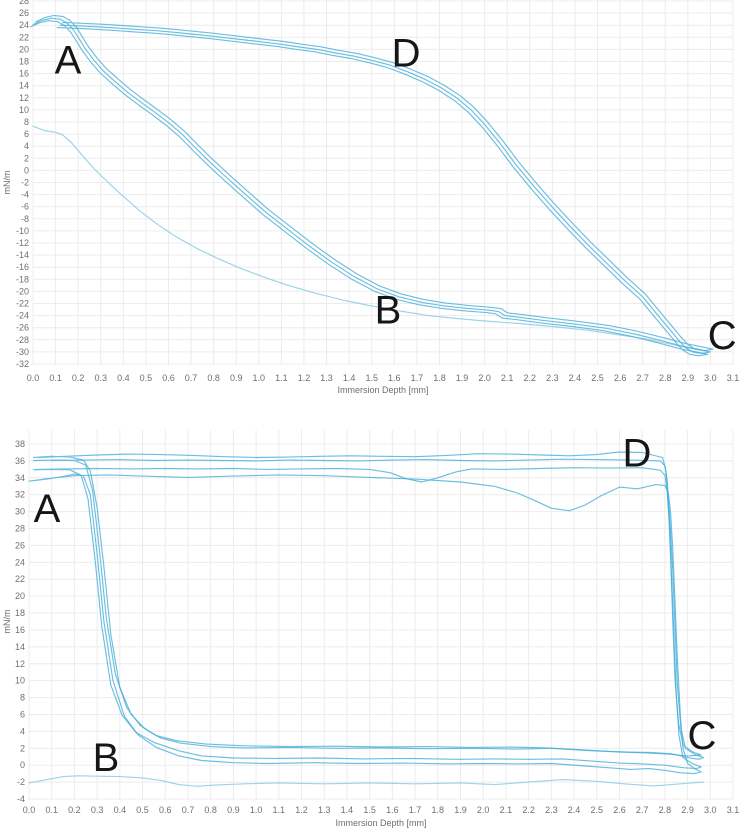 This screenshot has width=750, height=832. Describe the element at coordinates (22, 731) in the screenshot. I see `y-tick-label: 4` at that location.